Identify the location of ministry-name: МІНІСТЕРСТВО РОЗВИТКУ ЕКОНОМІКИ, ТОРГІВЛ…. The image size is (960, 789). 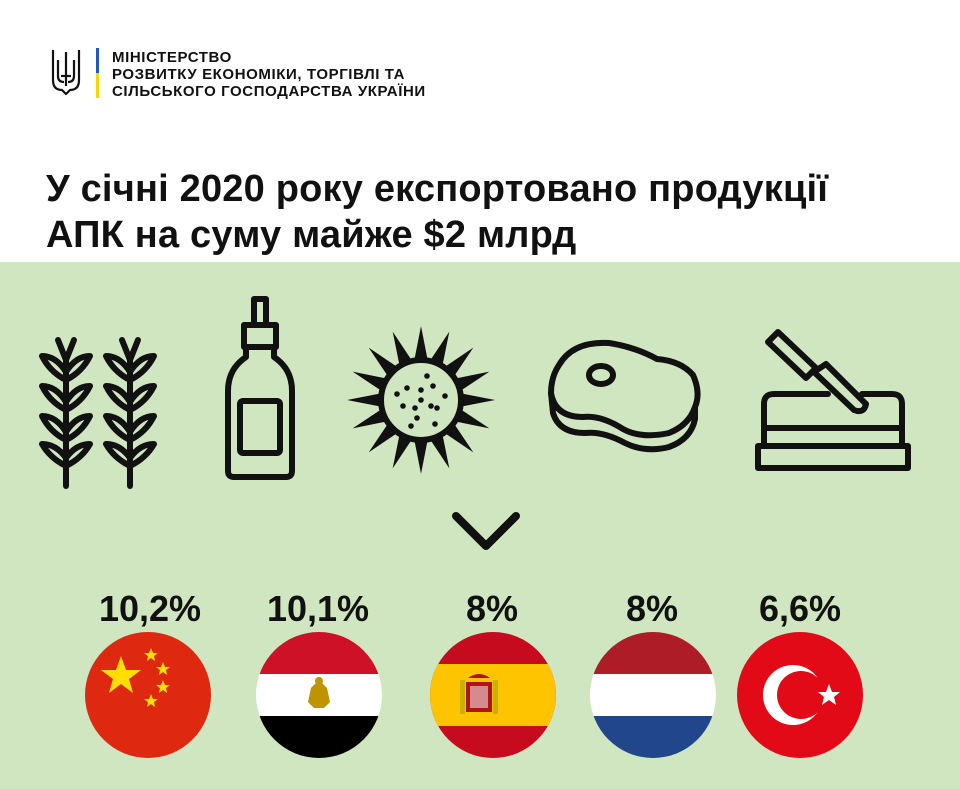
(269, 74).